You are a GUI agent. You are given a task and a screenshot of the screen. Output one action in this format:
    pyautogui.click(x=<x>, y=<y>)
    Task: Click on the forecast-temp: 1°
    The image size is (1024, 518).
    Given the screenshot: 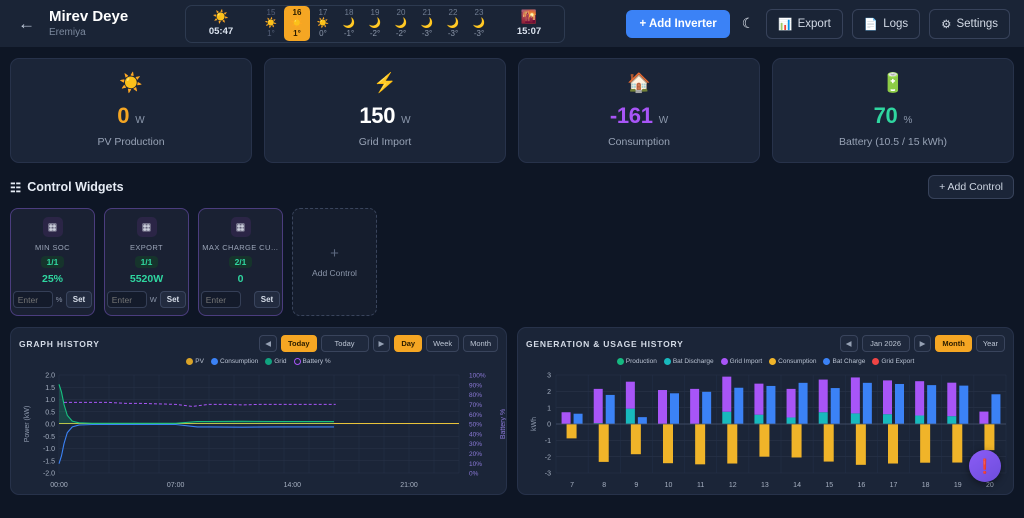 What is the action you would take?
    pyautogui.click(x=271, y=34)
    